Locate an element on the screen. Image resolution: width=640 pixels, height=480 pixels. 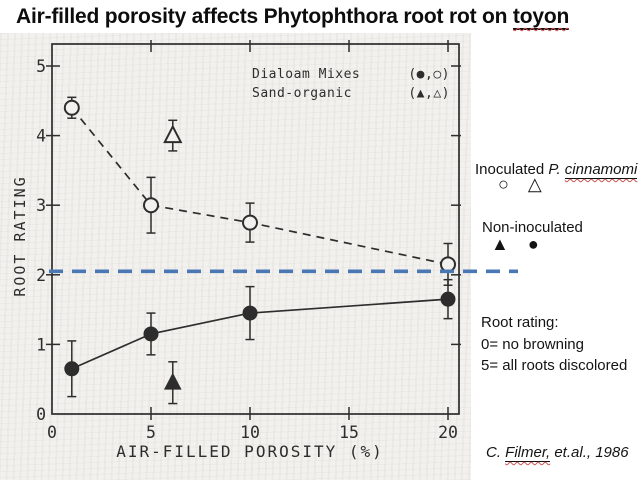
legend-symbols-sand-organic: (▲,△) is located at coordinates (429, 93).